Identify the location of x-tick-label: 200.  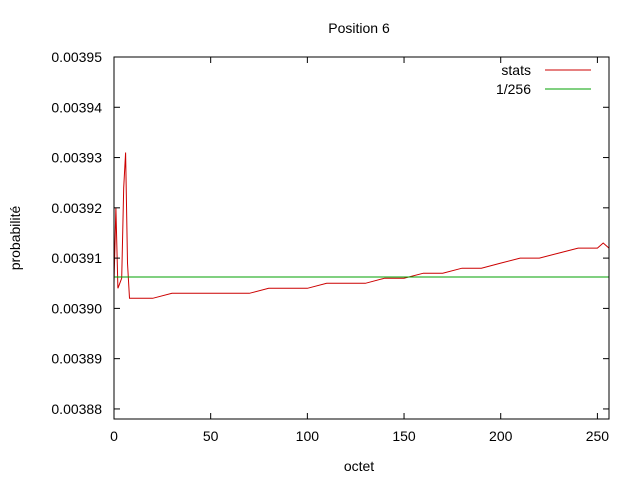
(501, 436).